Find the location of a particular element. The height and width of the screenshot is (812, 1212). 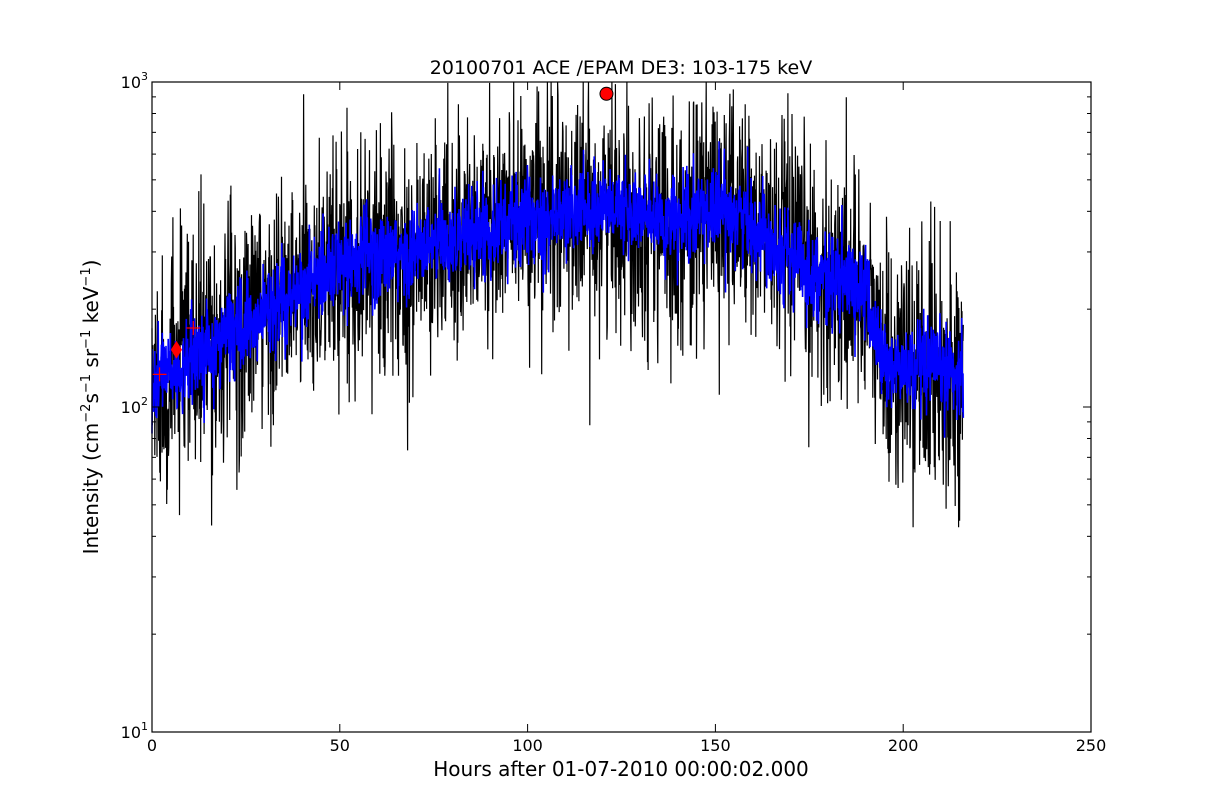

y-tick-exp: 1 is located at coordinates (144, 726).